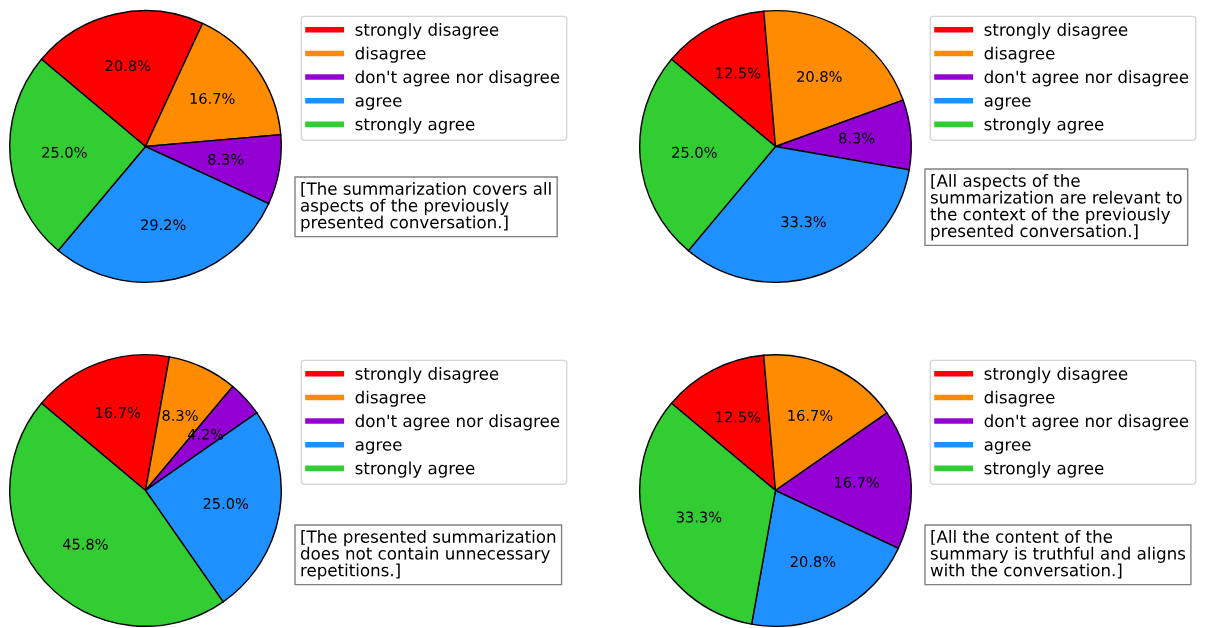  Describe the element at coordinates (1056, 207) in the screenshot. I see `text: [All aspects of the summarization are relevant to the context of the previously presented conversation.]` at that location.